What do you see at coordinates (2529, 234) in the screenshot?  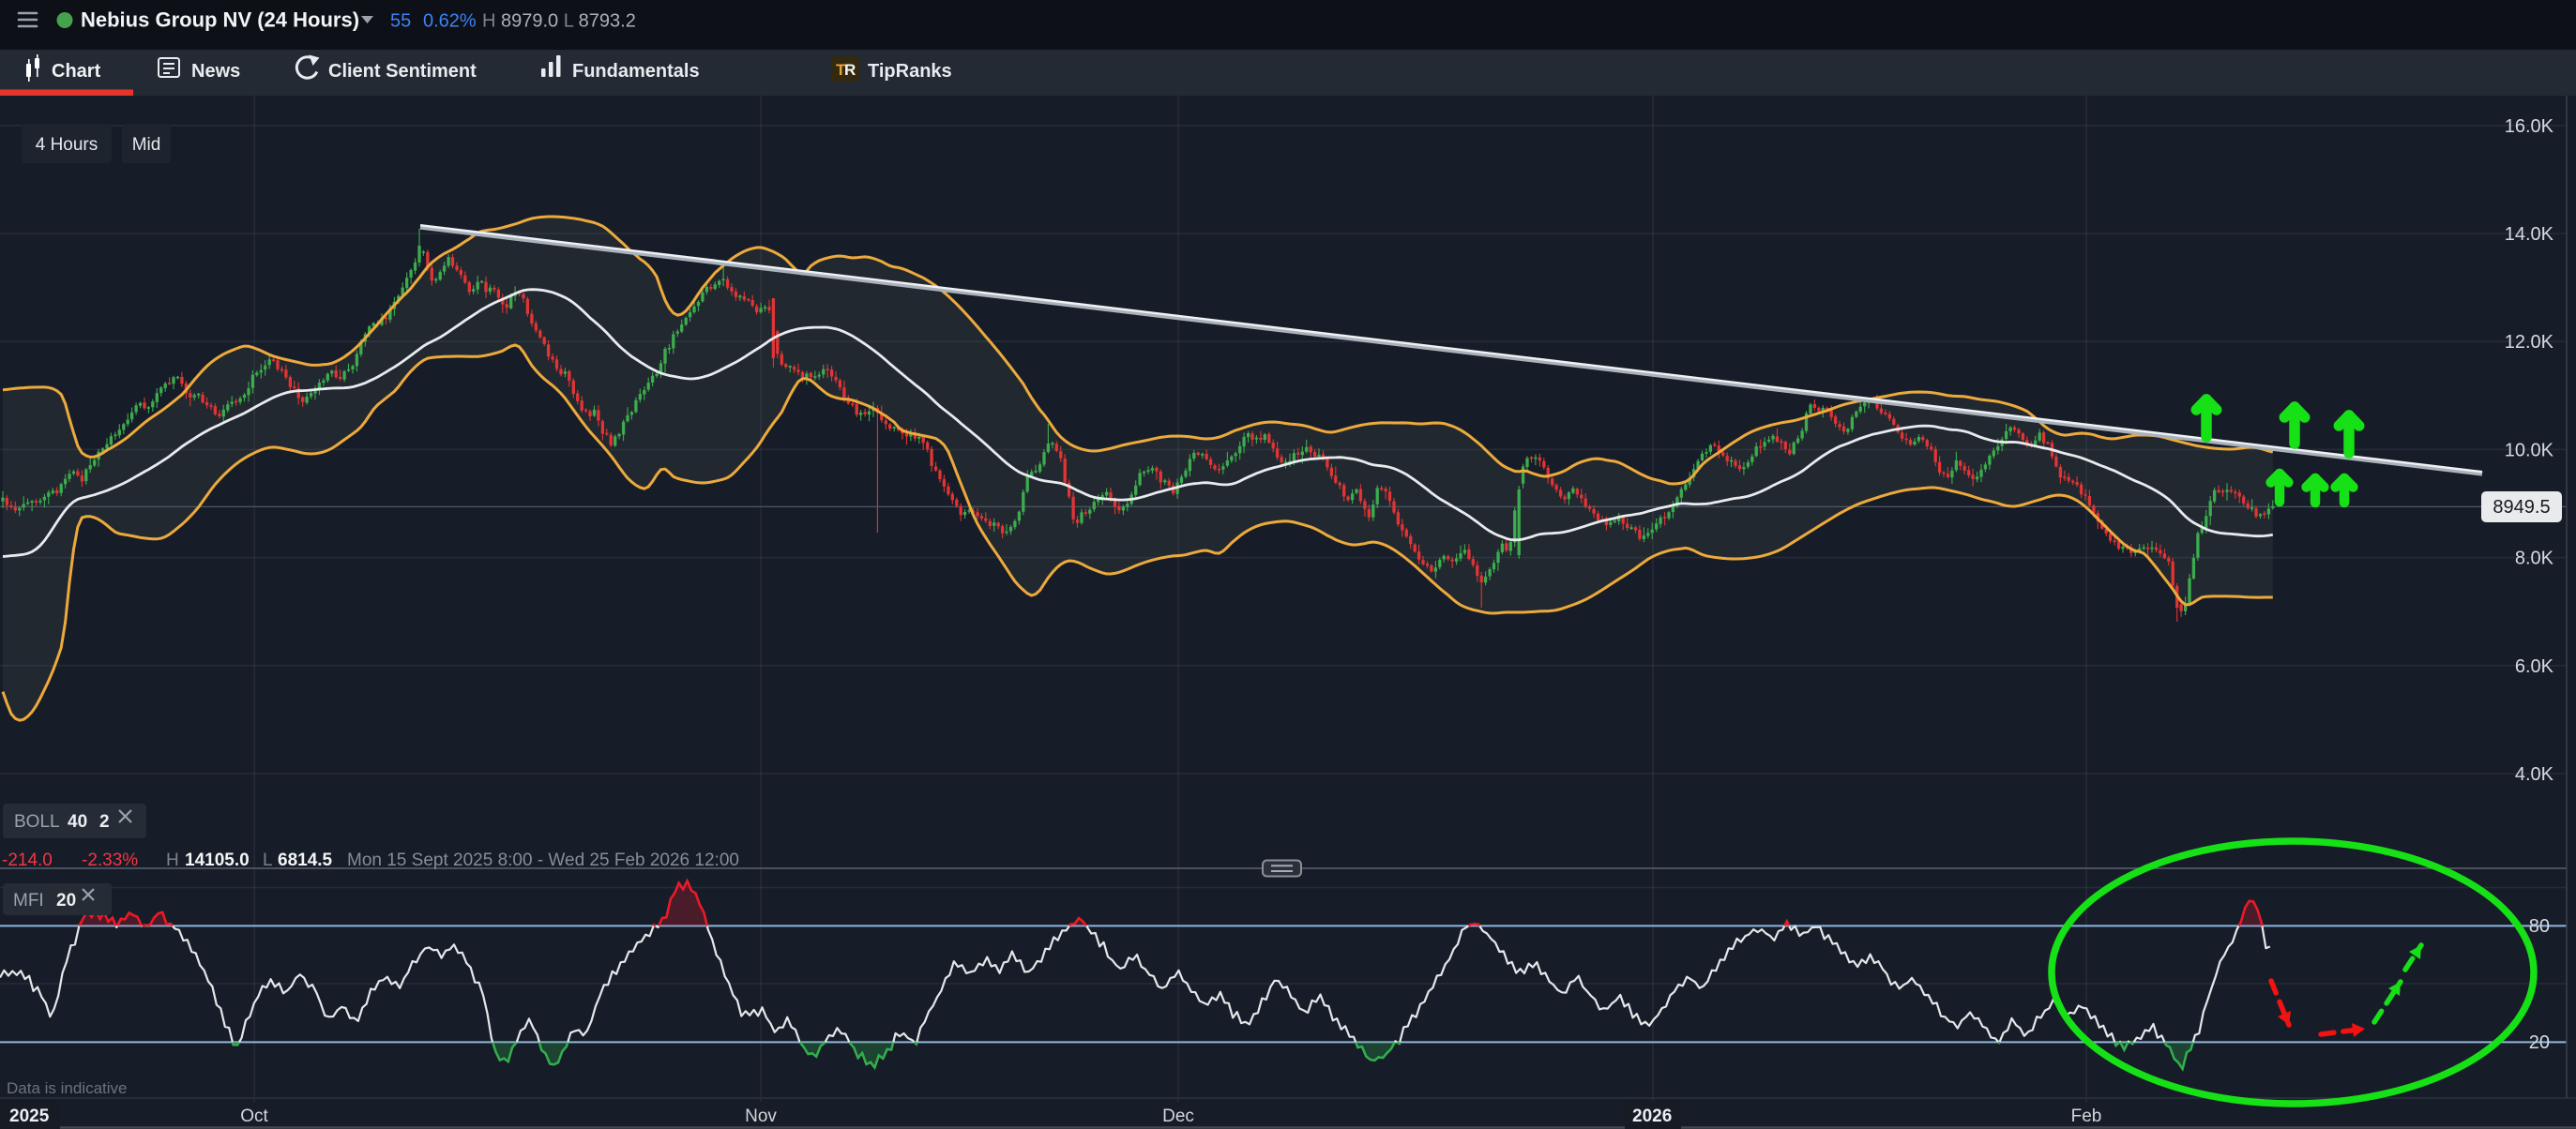 I see `svg-text: 14.0K` at bounding box center [2529, 234].